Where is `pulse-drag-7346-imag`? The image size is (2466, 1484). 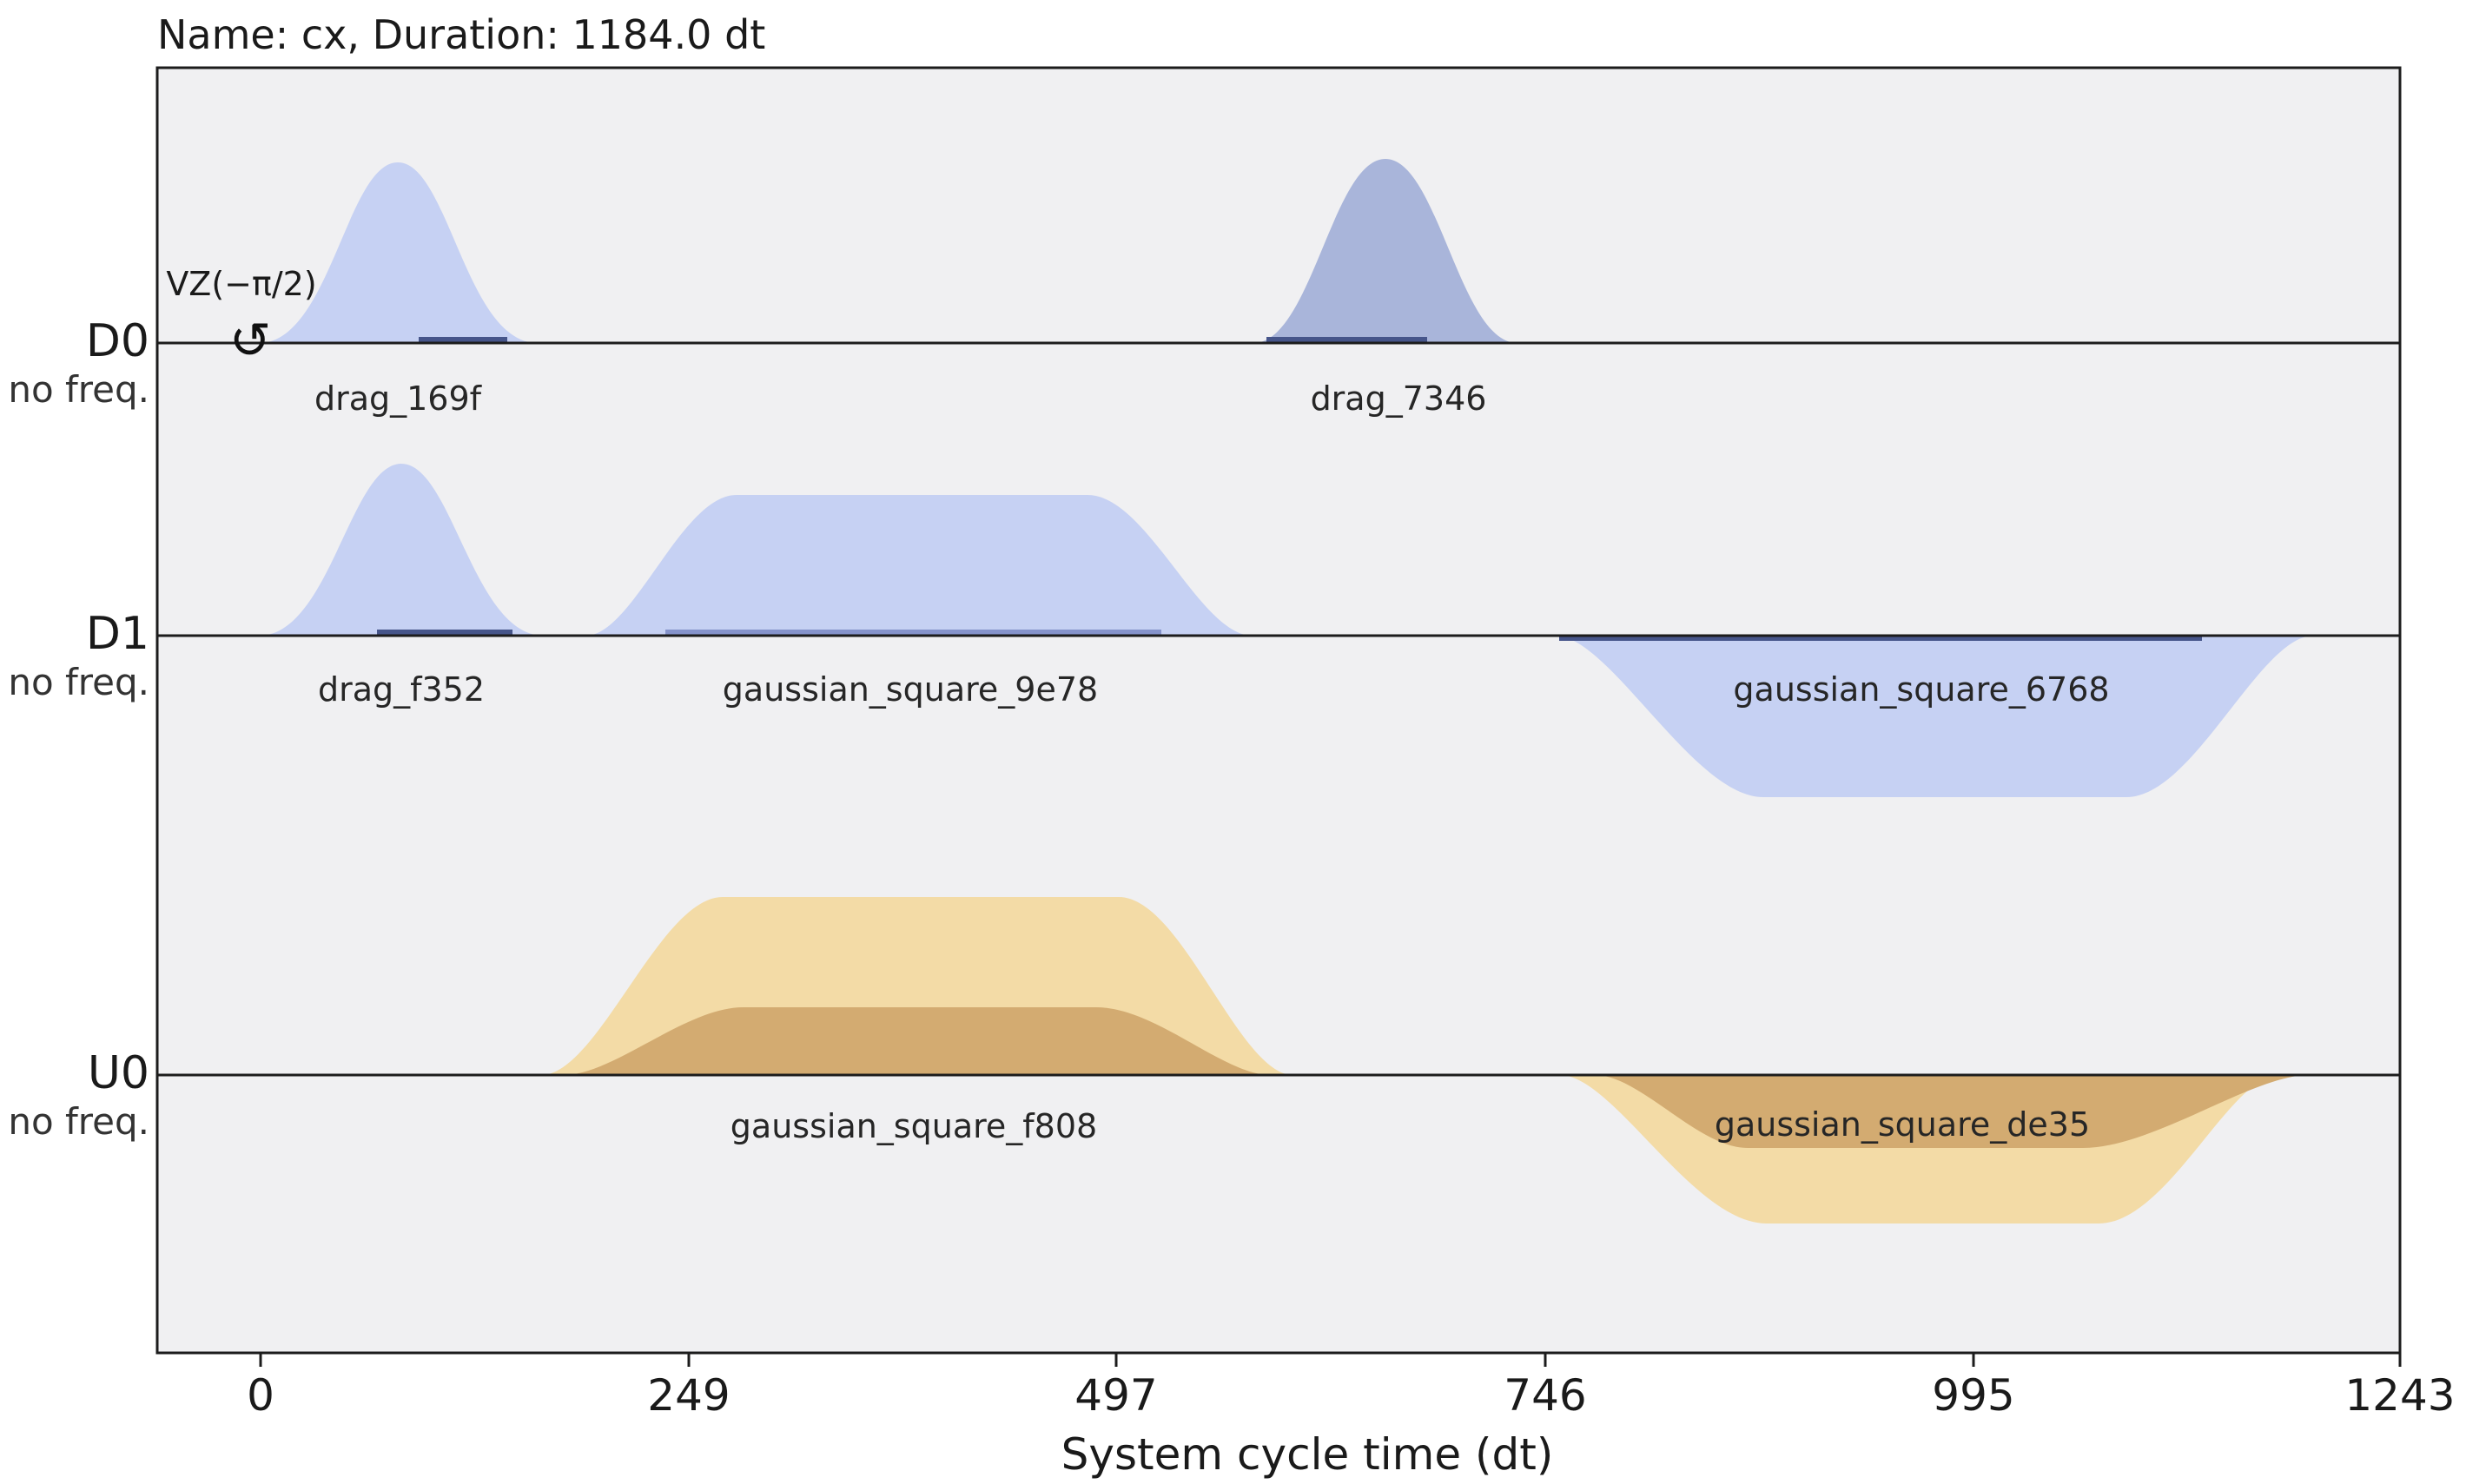 pulse-drag-7346-imag is located at coordinates (1346, 340).